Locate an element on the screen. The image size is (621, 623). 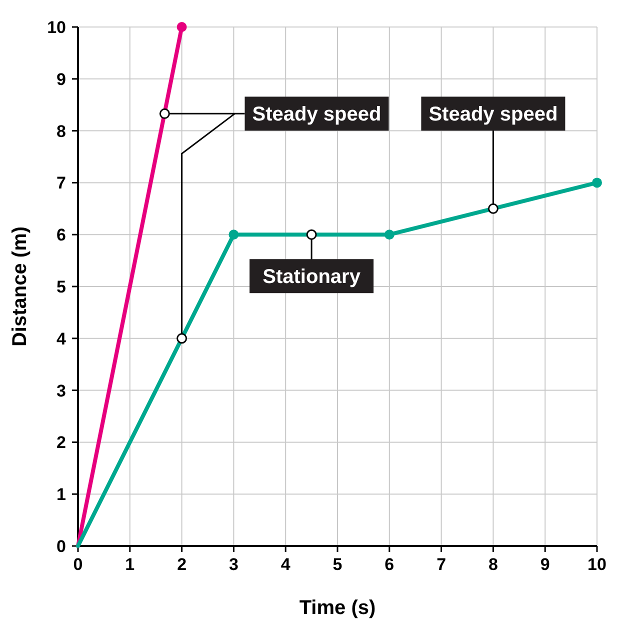
x-tick-label: 0 is located at coordinates (78, 564).